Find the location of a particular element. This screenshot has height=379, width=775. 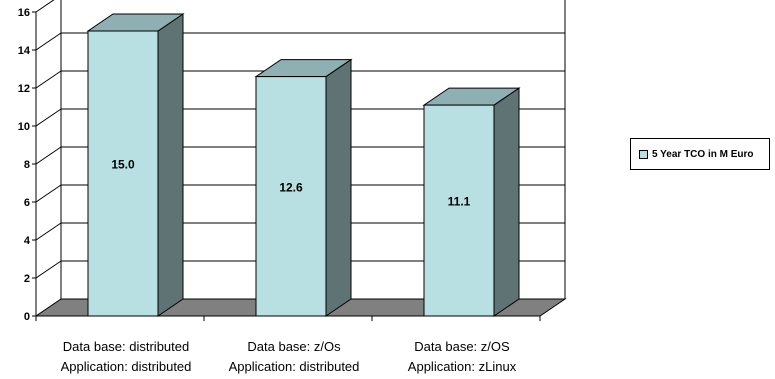

y-tick-label: 4 is located at coordinates (27, 241).